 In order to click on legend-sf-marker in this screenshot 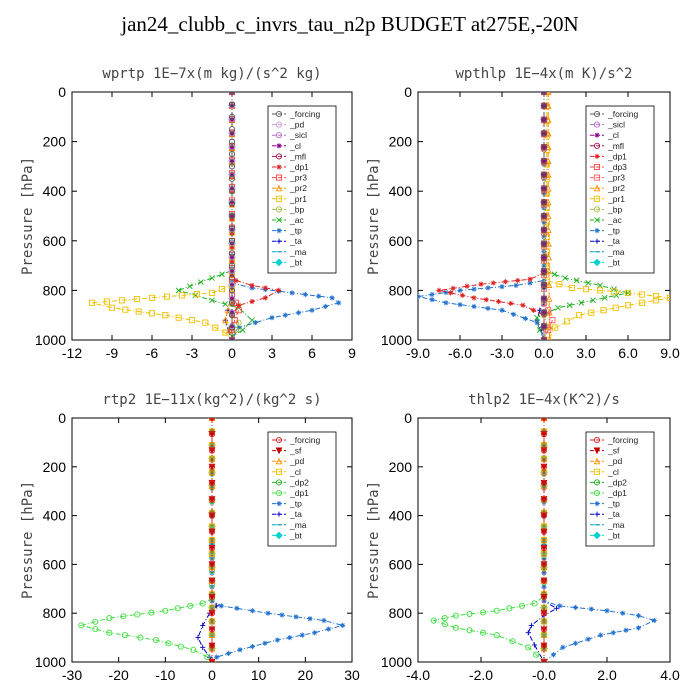, I will do `click(597, 451)`.